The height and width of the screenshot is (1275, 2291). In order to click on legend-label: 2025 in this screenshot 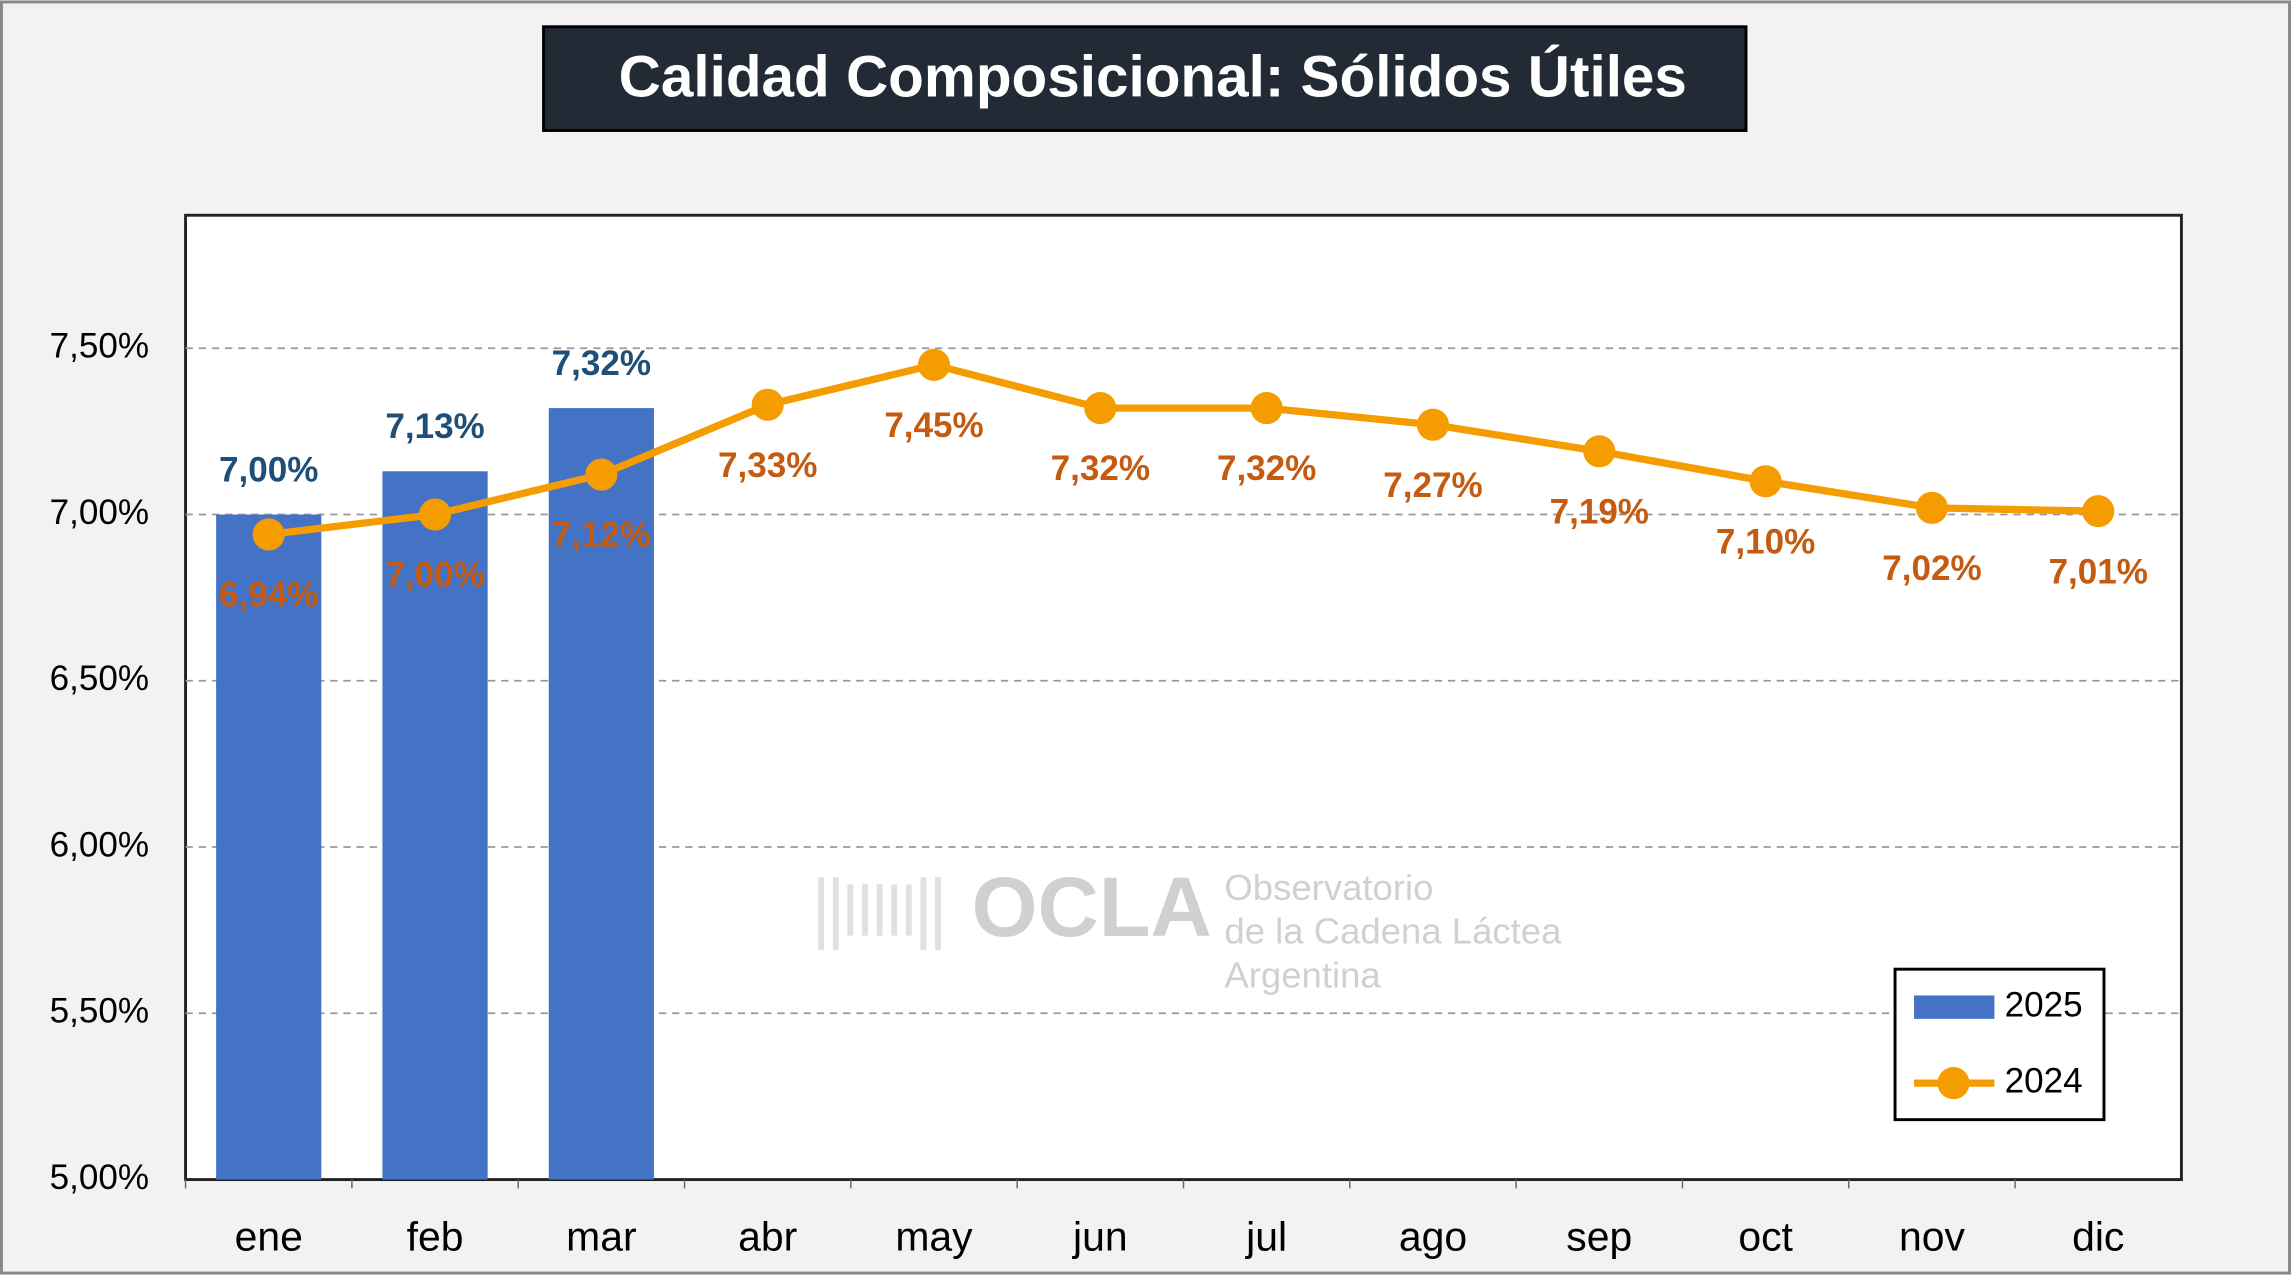, I will do `click(2044, 1004)`.